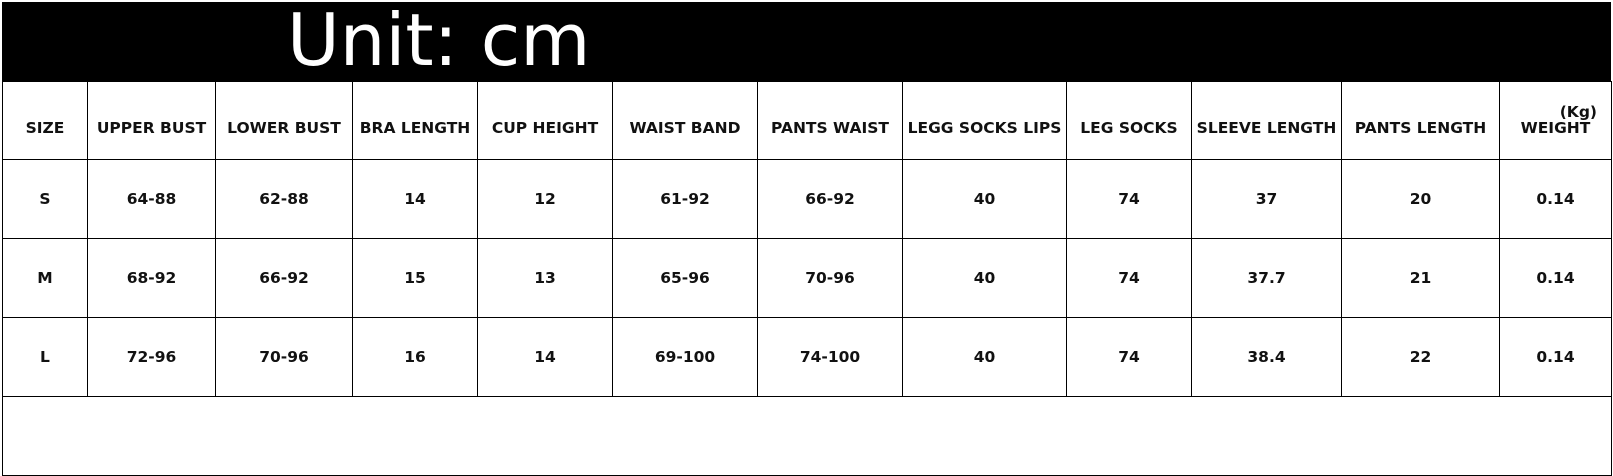 The height and width of the screenshot is (476, 1613). What do you see at coordinates (1555, 128) in the screenshot?
I see `weight-label: WEIGHT` at bounding box center [1555, 128].